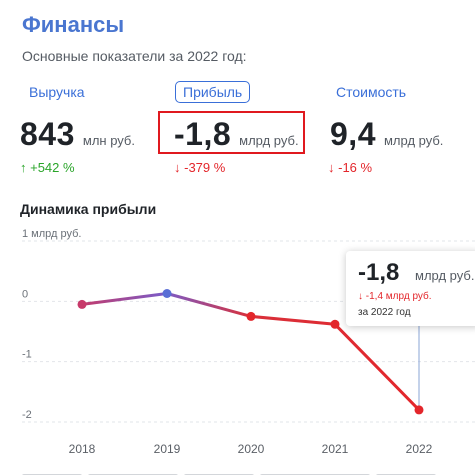  I want to click on x-tick-label: 2020, so click(251, 449).